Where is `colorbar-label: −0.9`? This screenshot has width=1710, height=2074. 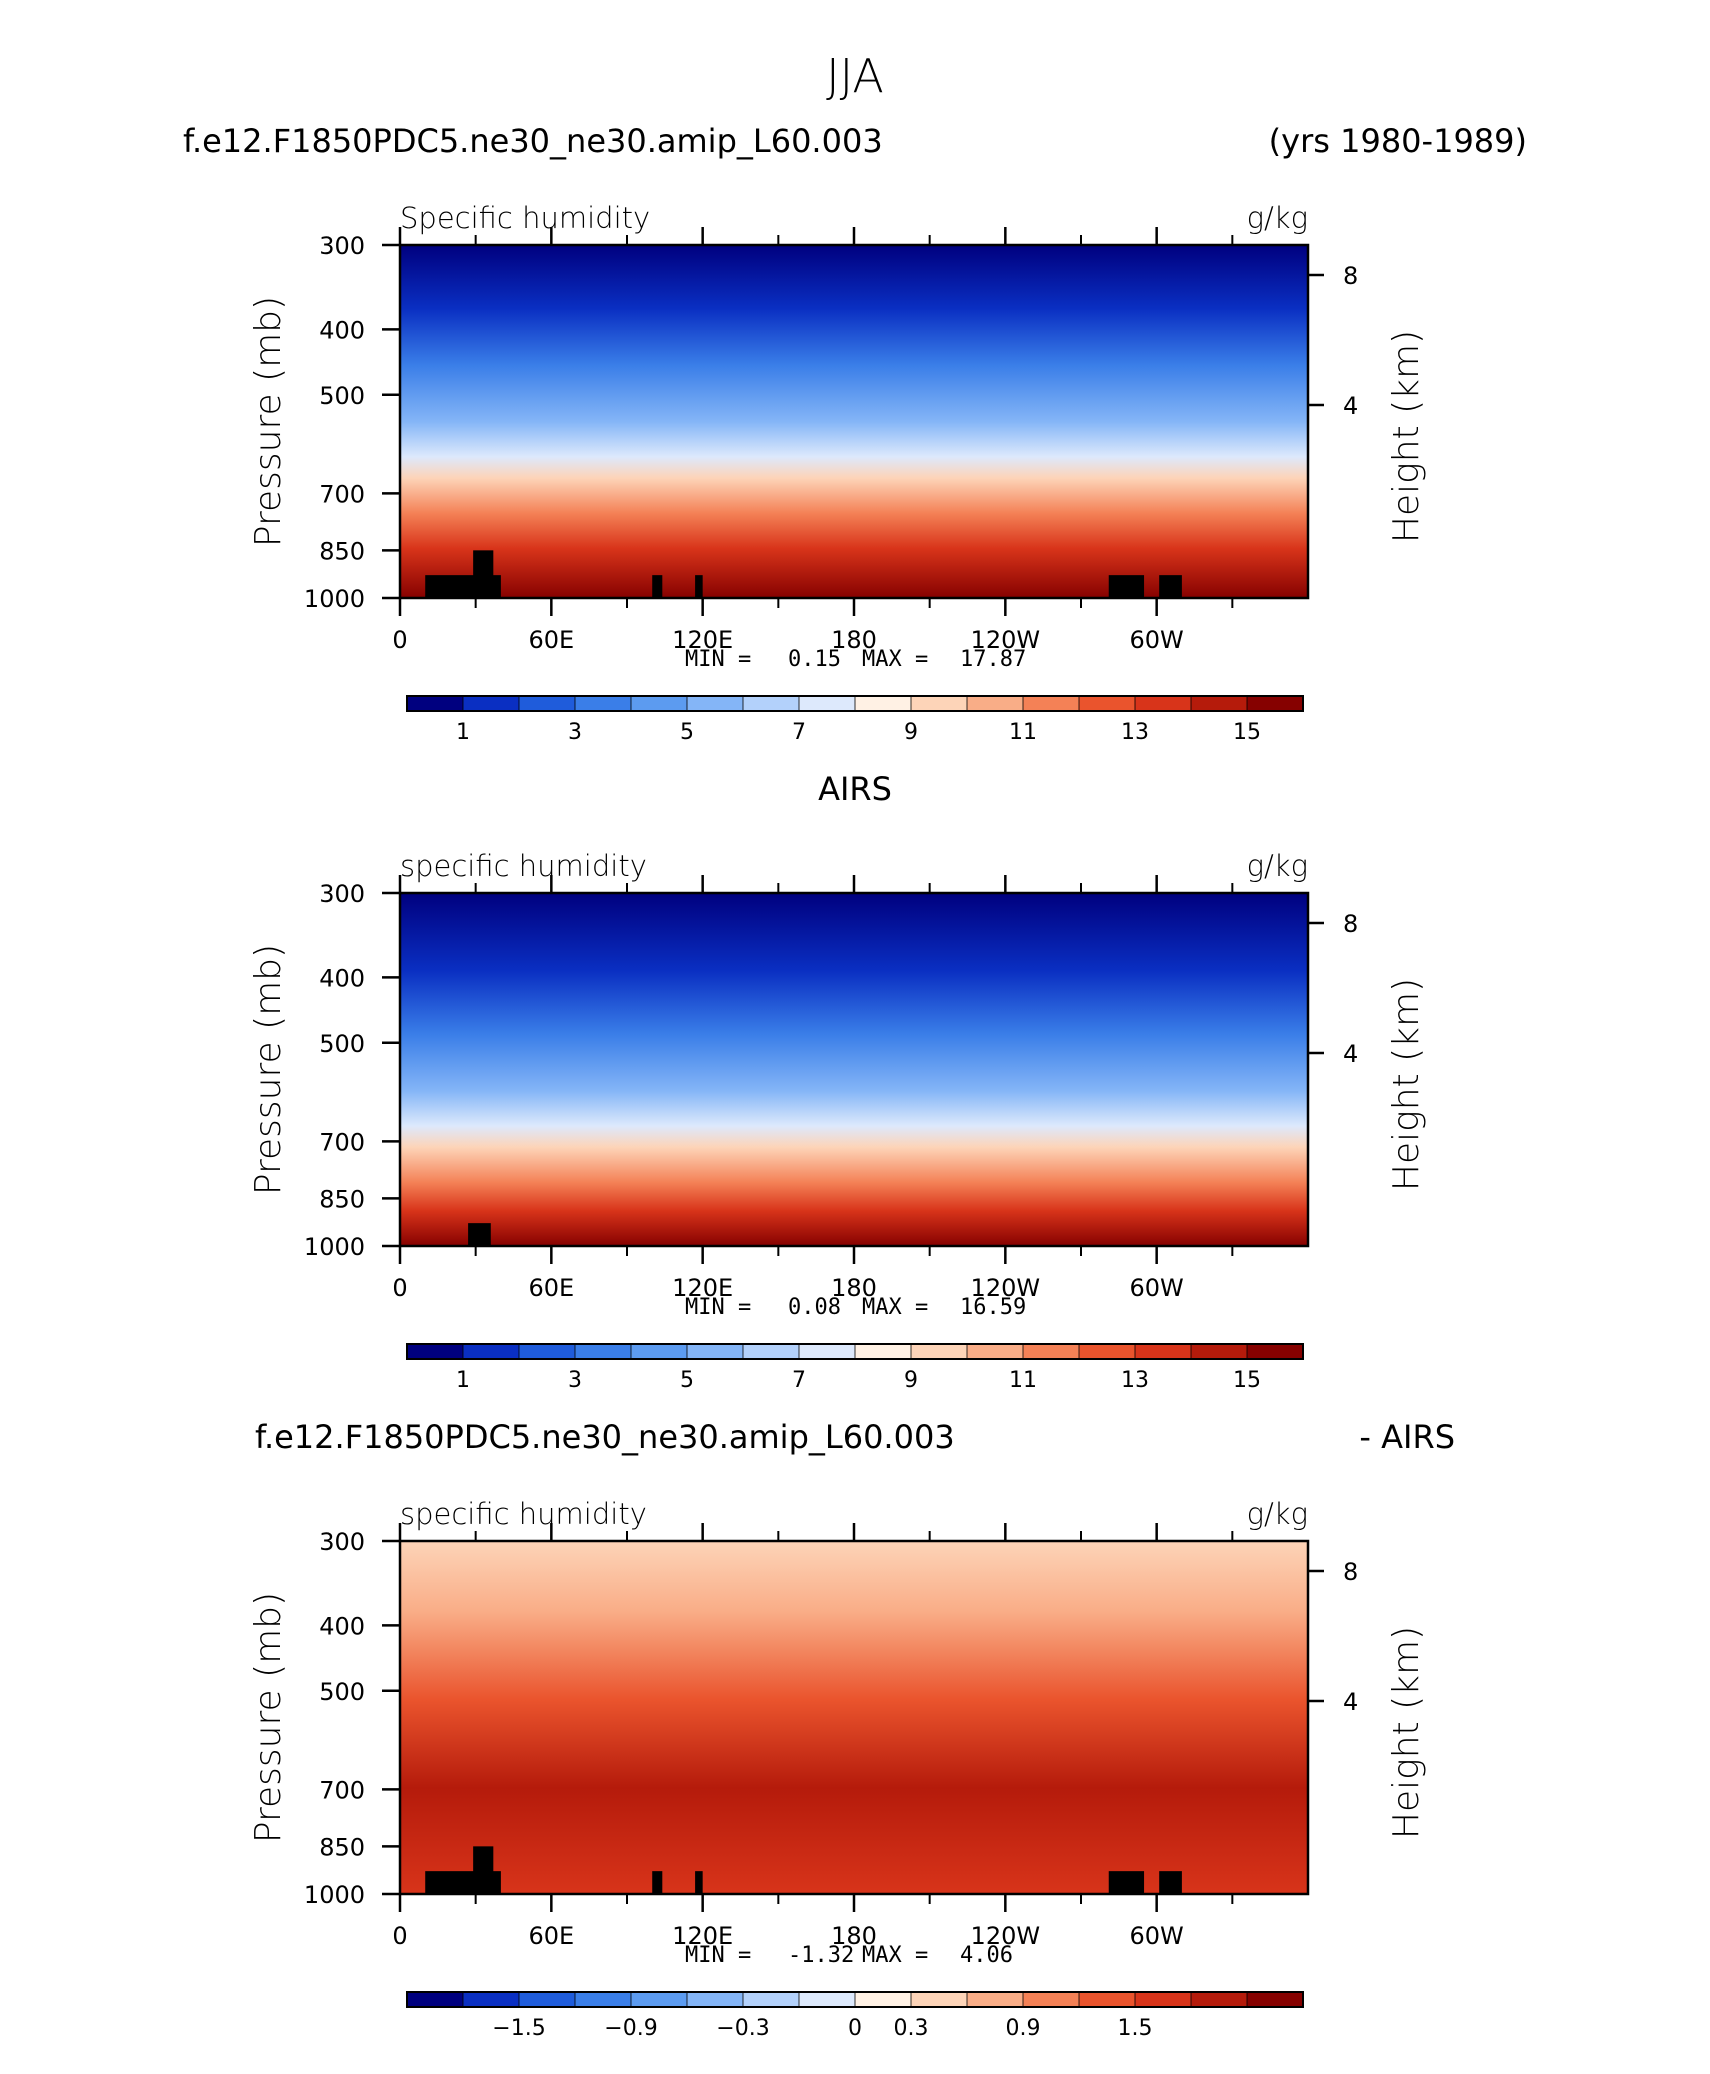 colorbar-label: −0.9 is located at coordinates (630, 2028).